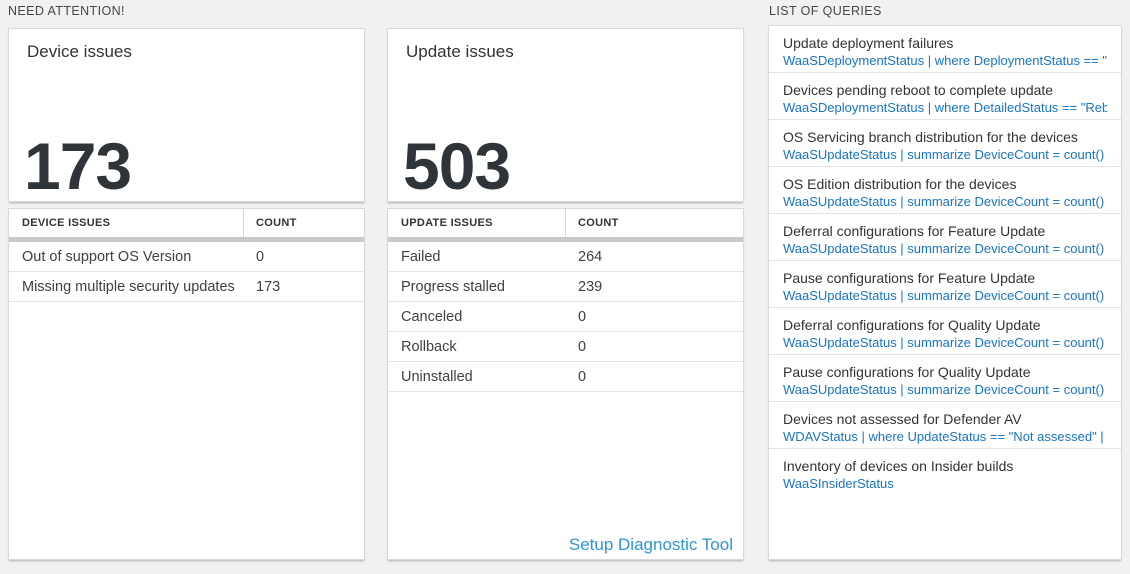  What do you see at coordinates (186, 115) in the screenshot?
I see `device-issues-tile: Device issues 173` at bounding box center [186, 115].